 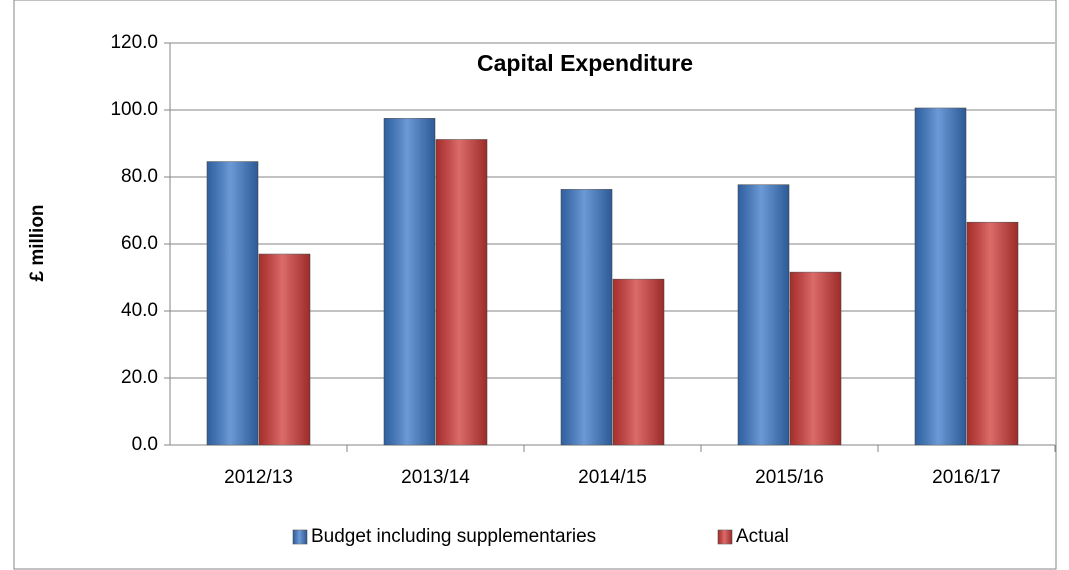 What do you see at coordinates (435, 477) in the screenshot?
I see `x-tick-label: 2013/14` at bounding box center [435, 477].